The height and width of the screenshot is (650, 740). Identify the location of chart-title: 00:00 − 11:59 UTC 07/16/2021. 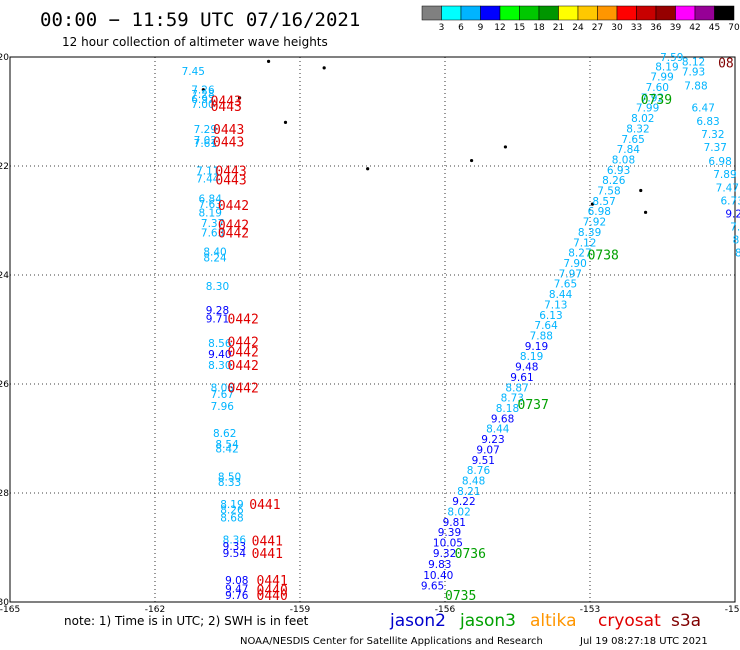
(200, 20).